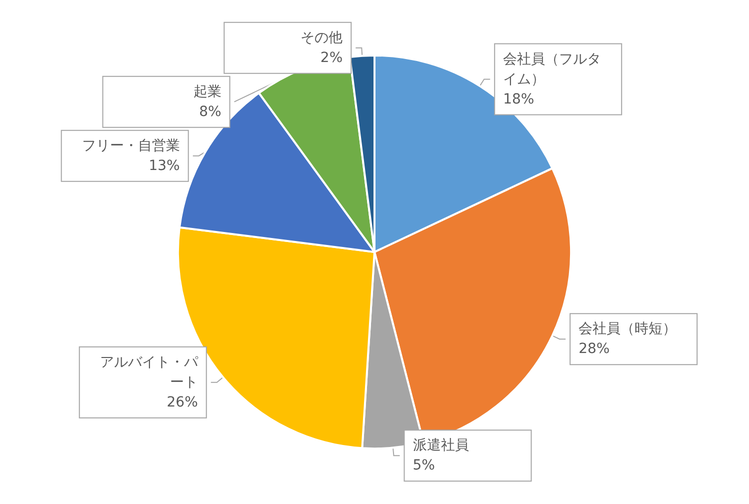 Image resolution: width=749 pixels, height=504 pixels. Describe the element at coordinates (210, 112) in the screenshot. I see `data-label: 8%` at that location.